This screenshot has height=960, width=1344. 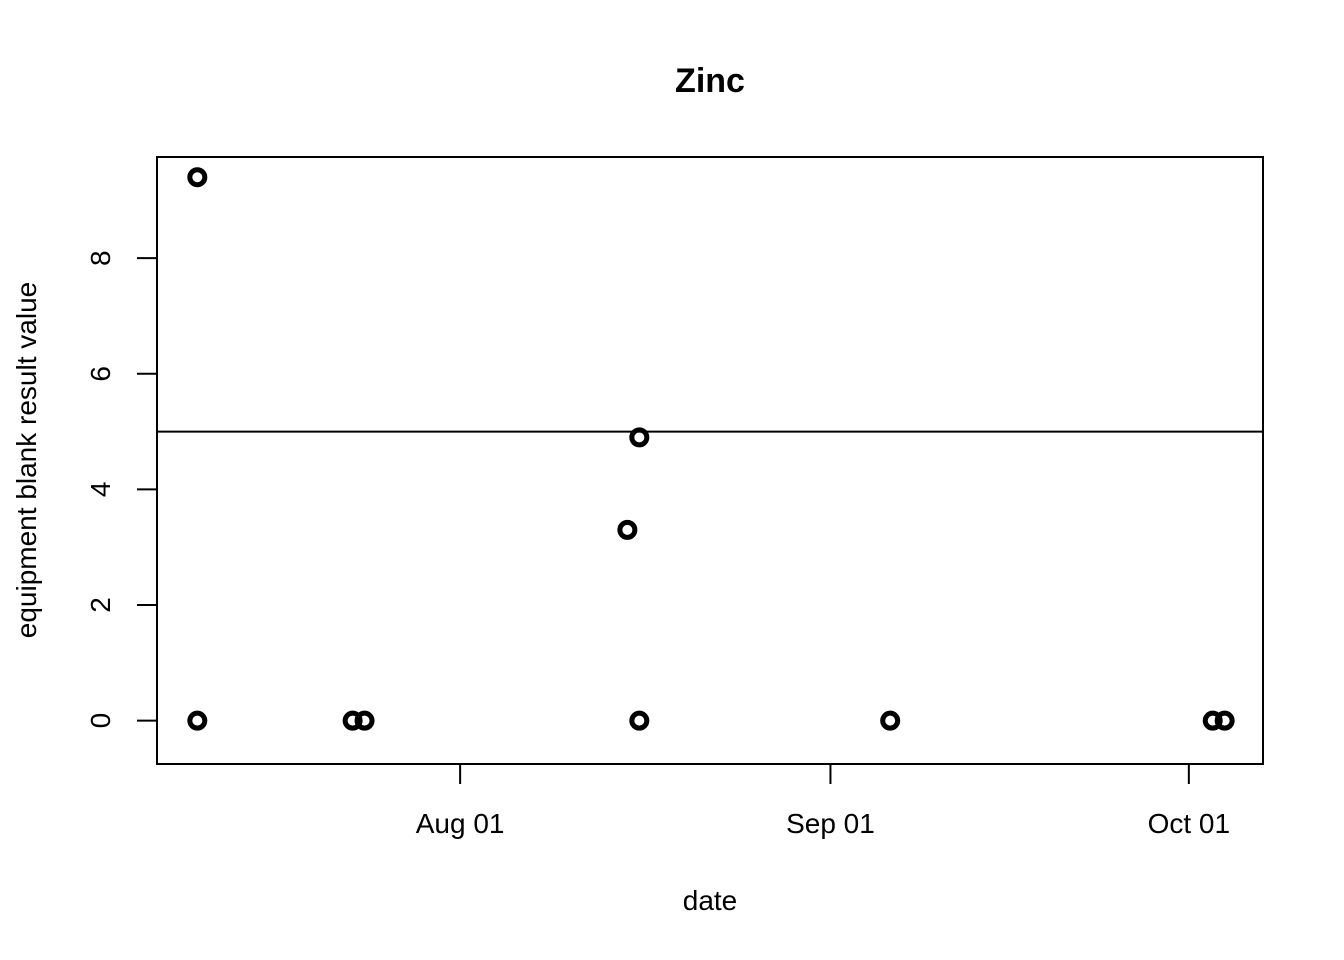 What do you see at coordinates (100, 605) in the screenshot?
I see `y-tick-label: 2` at bounding box center [100, 605].